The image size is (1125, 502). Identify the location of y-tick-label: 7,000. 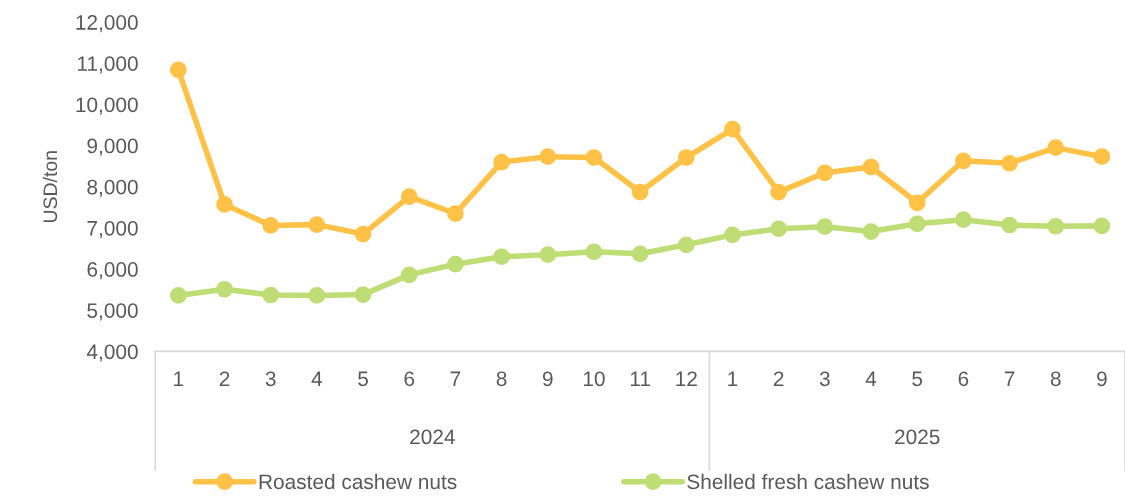
(112, 229).